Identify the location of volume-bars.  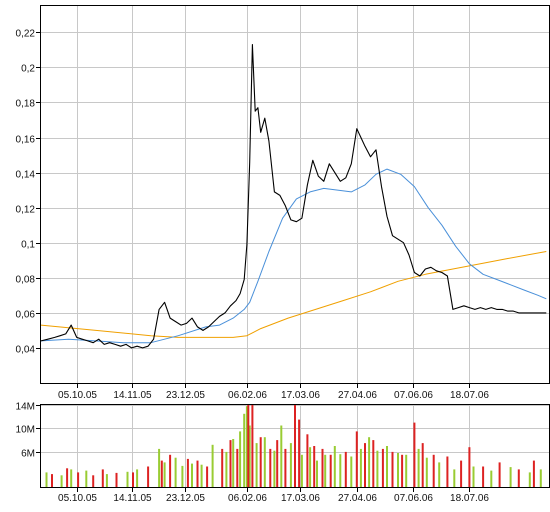
(293, 446).